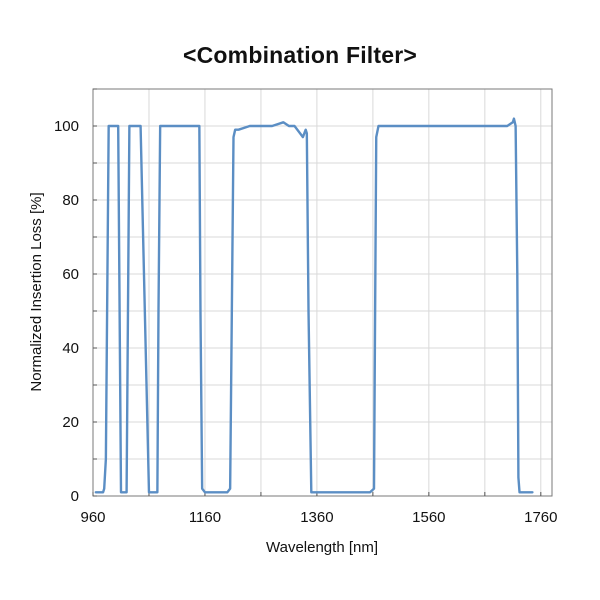 This screenshot has height=600, width=600. What do you see at coordinates (322, 547) in the screenshot?
I see `x-axis-label: Wavelength [nm]` at bounding box center [322, 547].